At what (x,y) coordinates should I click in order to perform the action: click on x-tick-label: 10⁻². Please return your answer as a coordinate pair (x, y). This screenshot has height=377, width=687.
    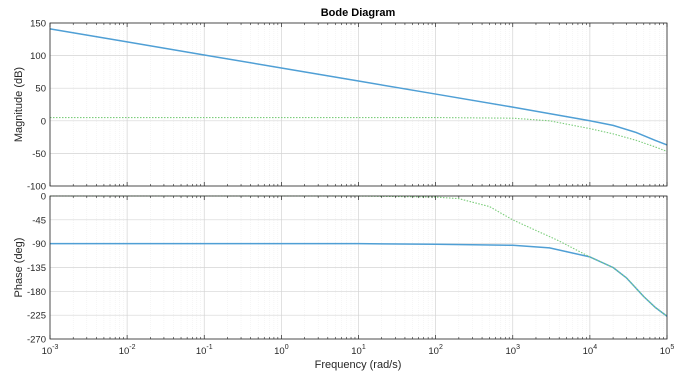
    Looking at the image, I should click on (127, 350).